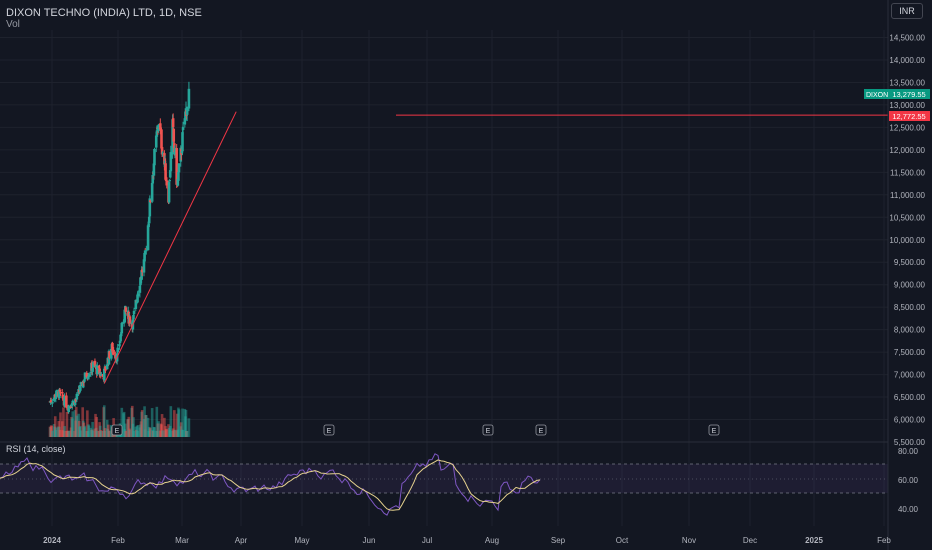  I want to click on last-price-tag: DIXON 13,279.55, so click(897, 94).